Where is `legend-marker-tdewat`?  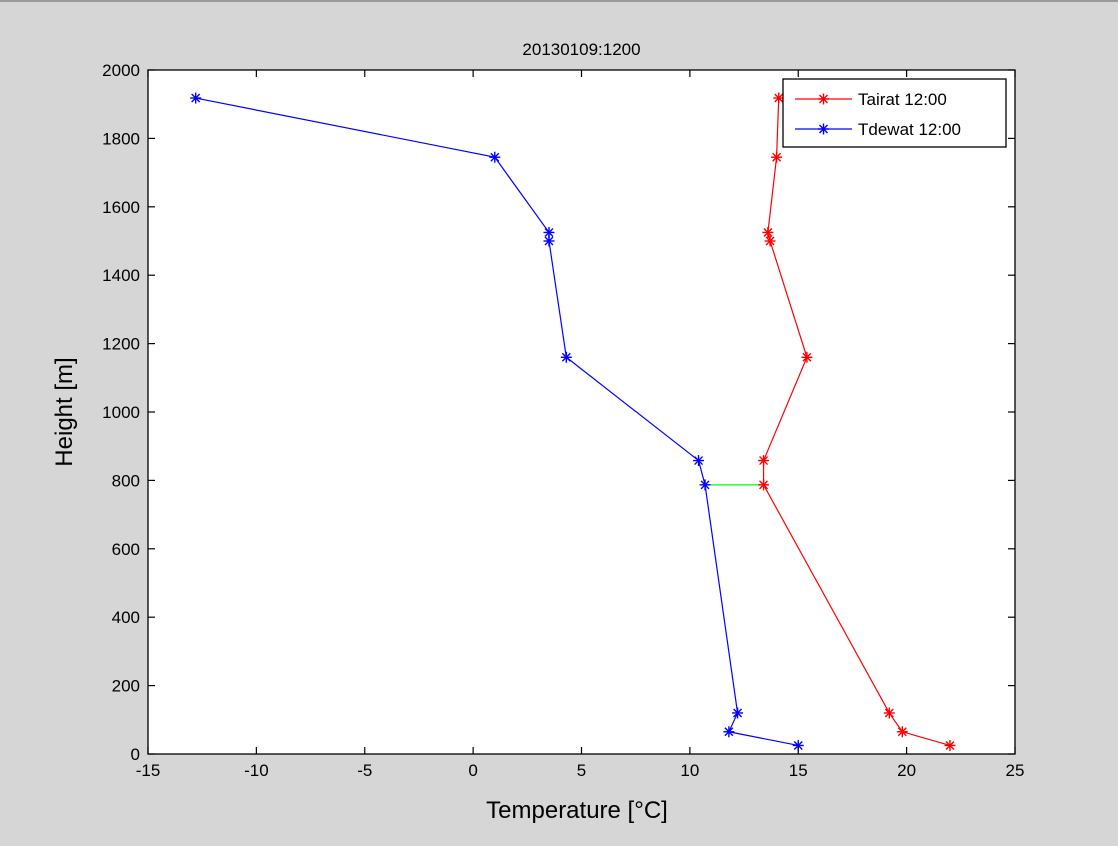
legend-marker-tdewat is located at coordinates (823, 129).